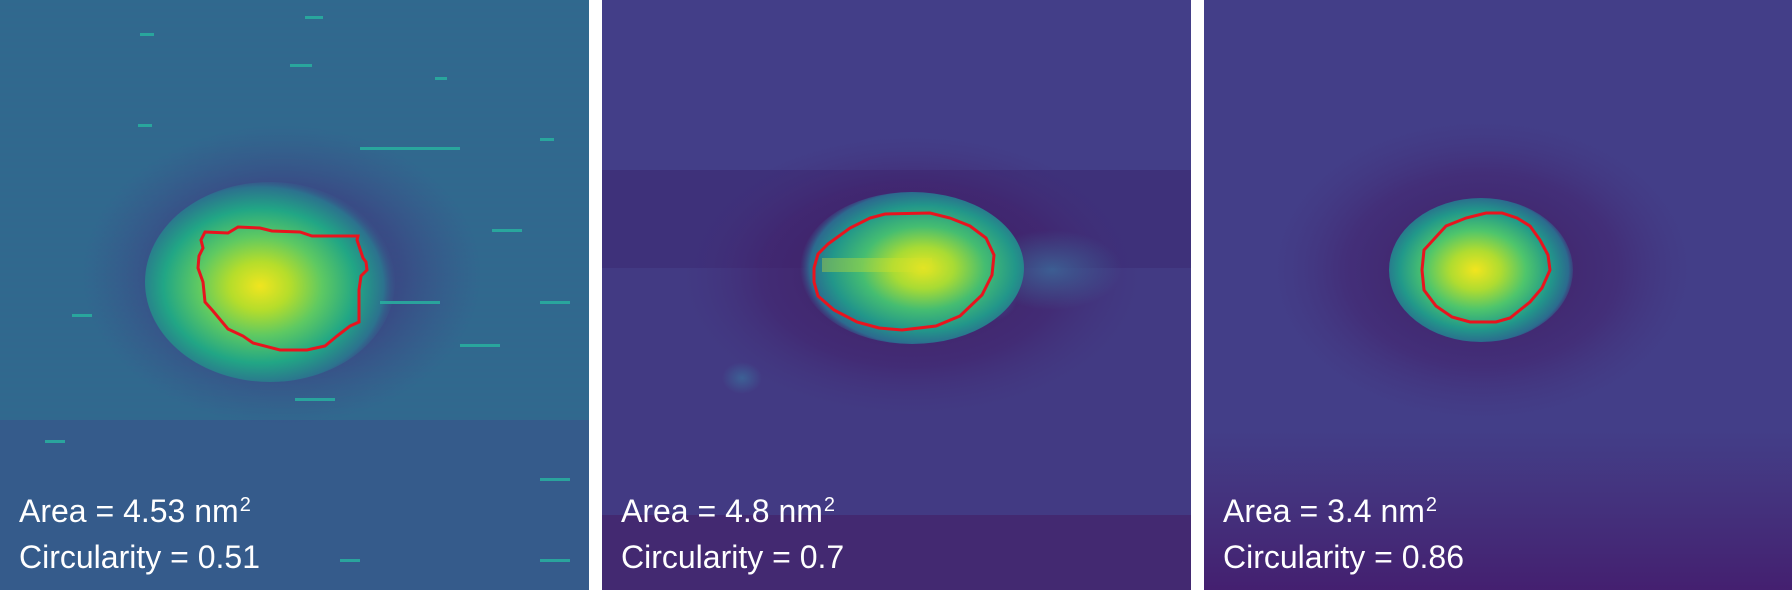 The width and height of the screenshot is (1792, 590). I want to click on area-line-2: Area = 4.8 nm2, so click(732, 511).